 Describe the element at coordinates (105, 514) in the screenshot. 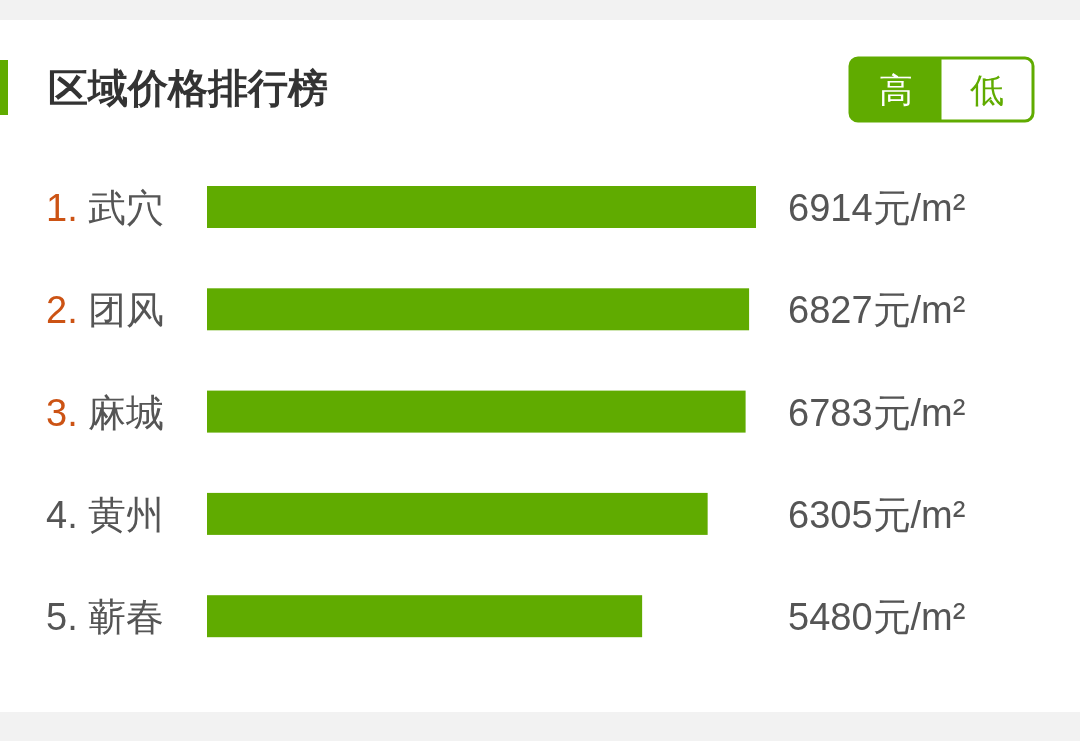

I see `y-tick-label: 4. 黄州` at that location.